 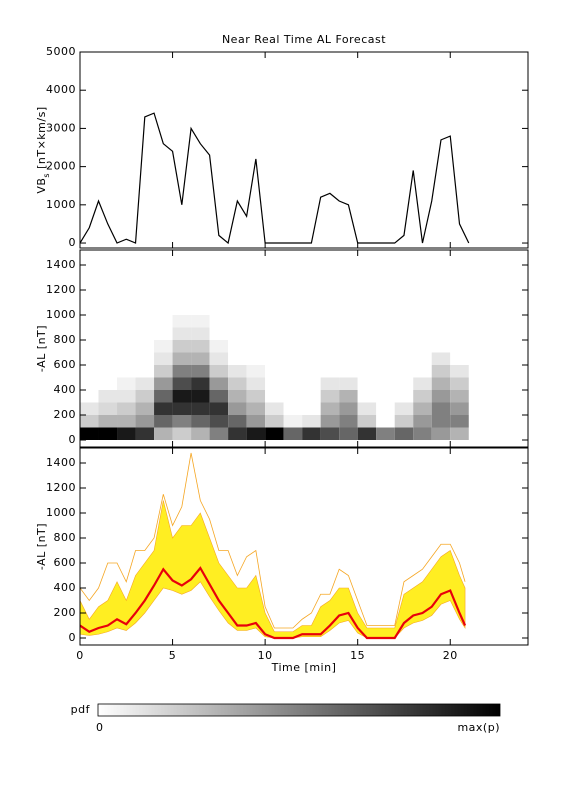 I want to click on y-tick-label: 800, so click(x=65, y=339).